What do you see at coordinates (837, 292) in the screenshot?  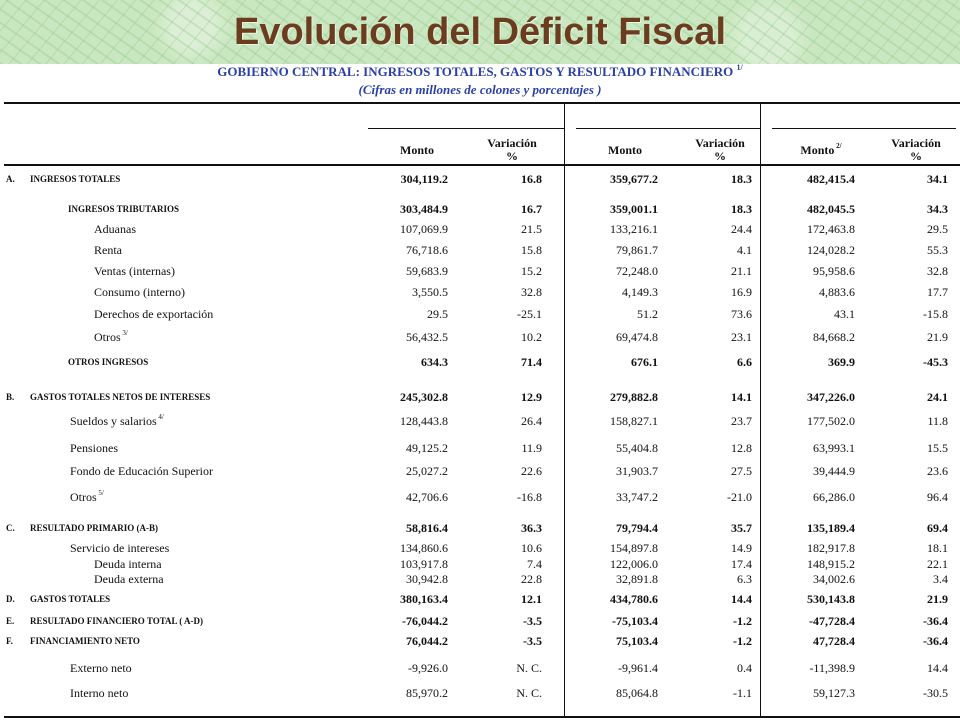 I see `monto-cell: 4,883.6` at bounding box center [837, 292].